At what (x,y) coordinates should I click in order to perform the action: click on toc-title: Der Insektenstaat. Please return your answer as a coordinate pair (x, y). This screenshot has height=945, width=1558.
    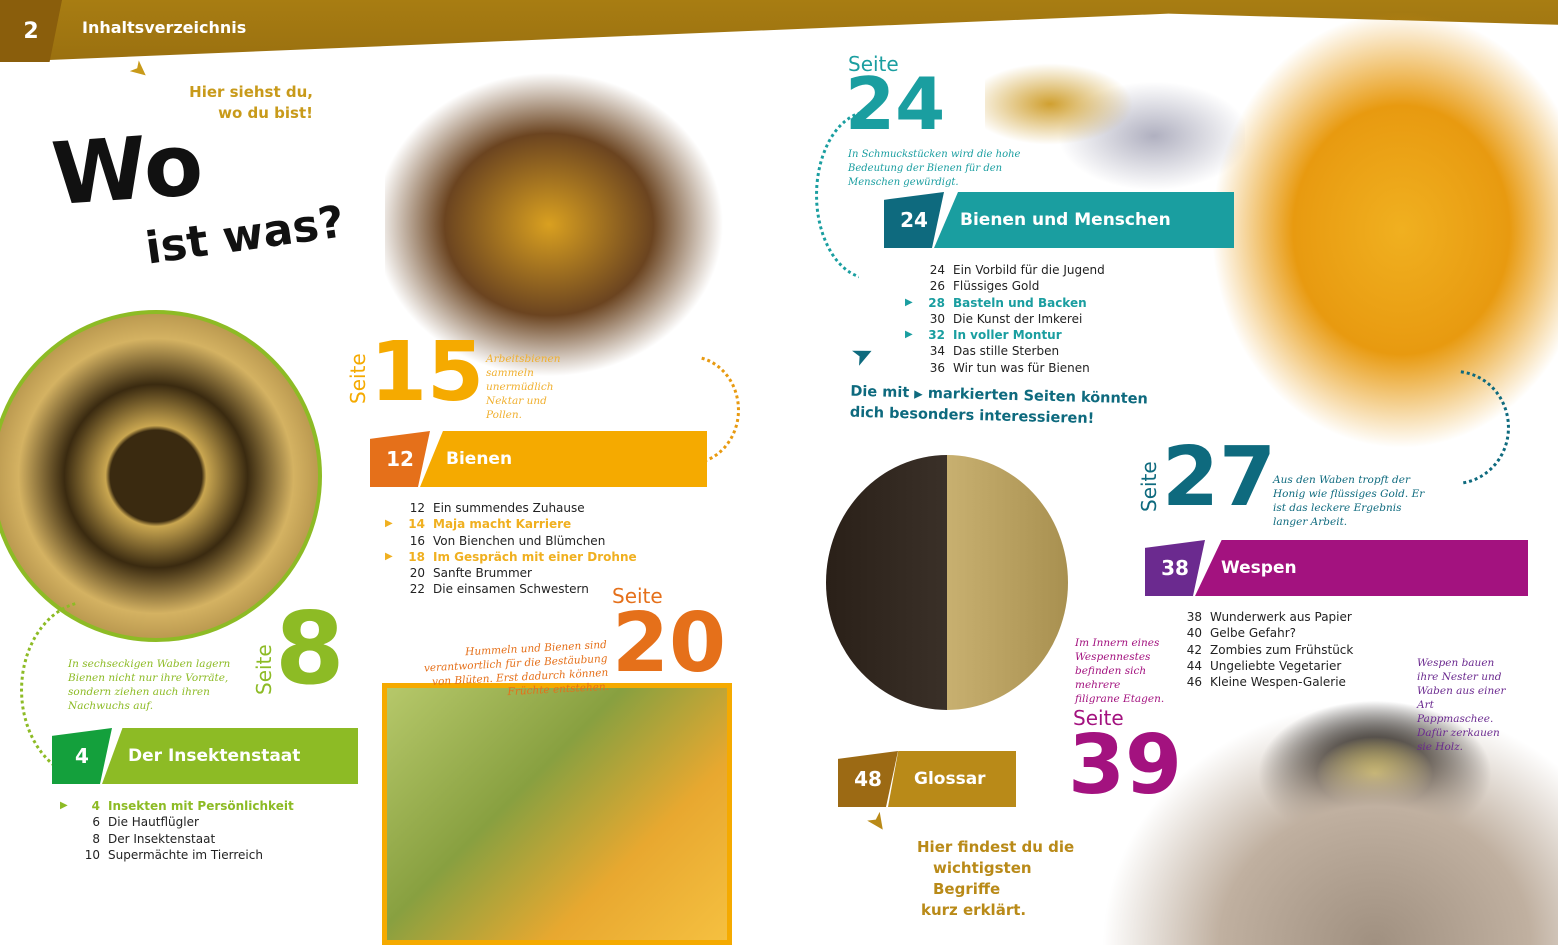
    Looking at the image, I should click on (162, 838).